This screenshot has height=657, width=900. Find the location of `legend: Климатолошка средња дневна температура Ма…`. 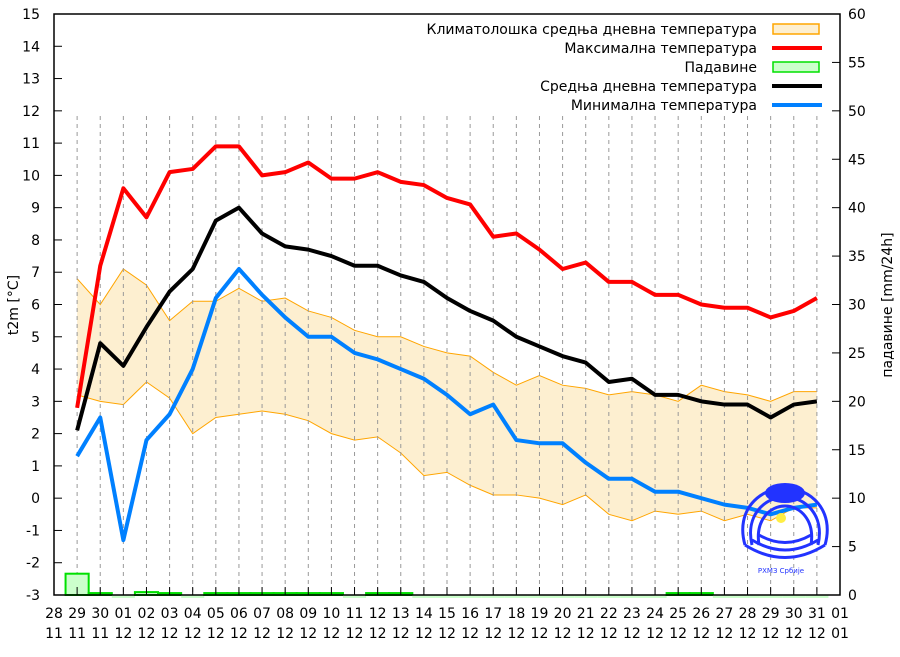

legend: Климатолошка средња дневна температура Ма… is located at coordinates (624, 68).